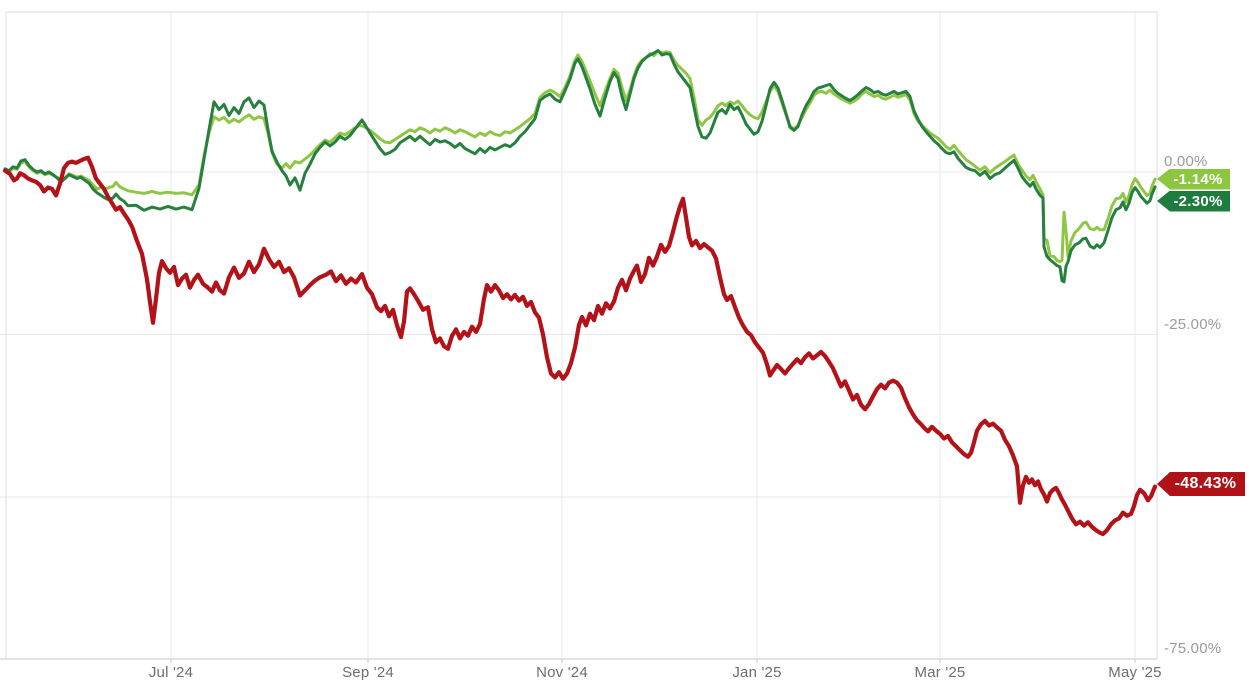 This screenshot has width=1249, height=689. What do you see at coordinates (1198, 201) in the screenshot?
I see `badge-label: -2.30%` at bounding box center [1198, 201].